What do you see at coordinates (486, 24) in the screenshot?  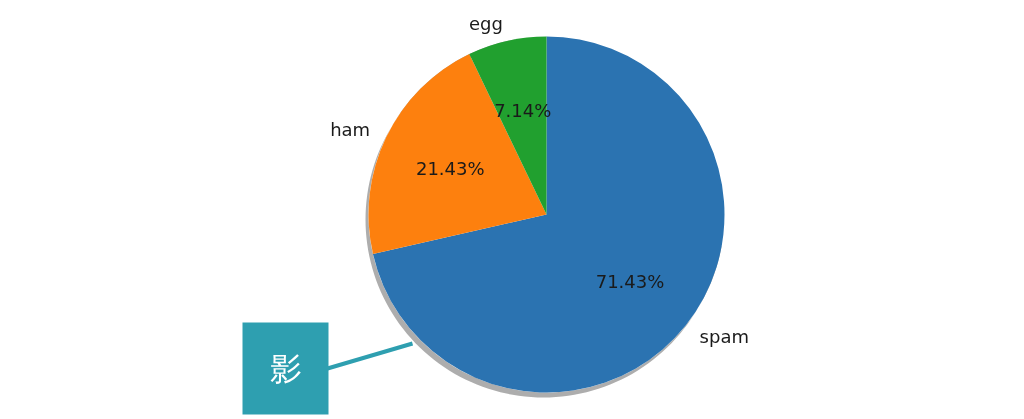 I see `slice-label: egg` at bounding box center [486, 24].